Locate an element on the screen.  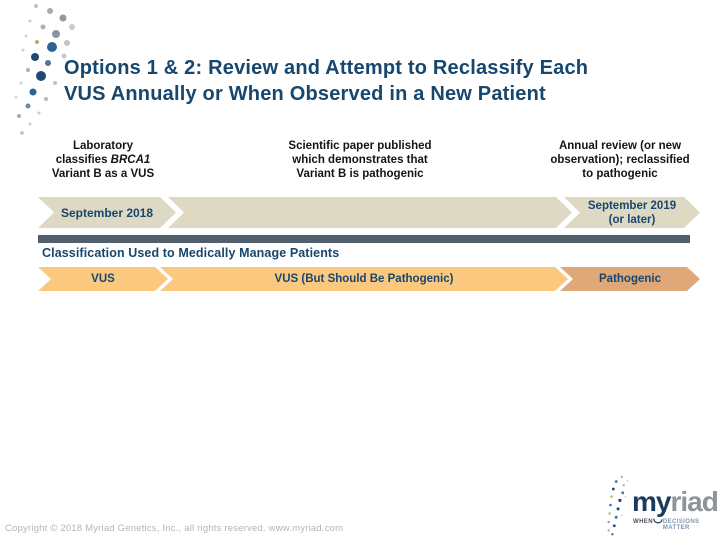
timeline-start-label: September 2018 is located at coordinates (107, 212).